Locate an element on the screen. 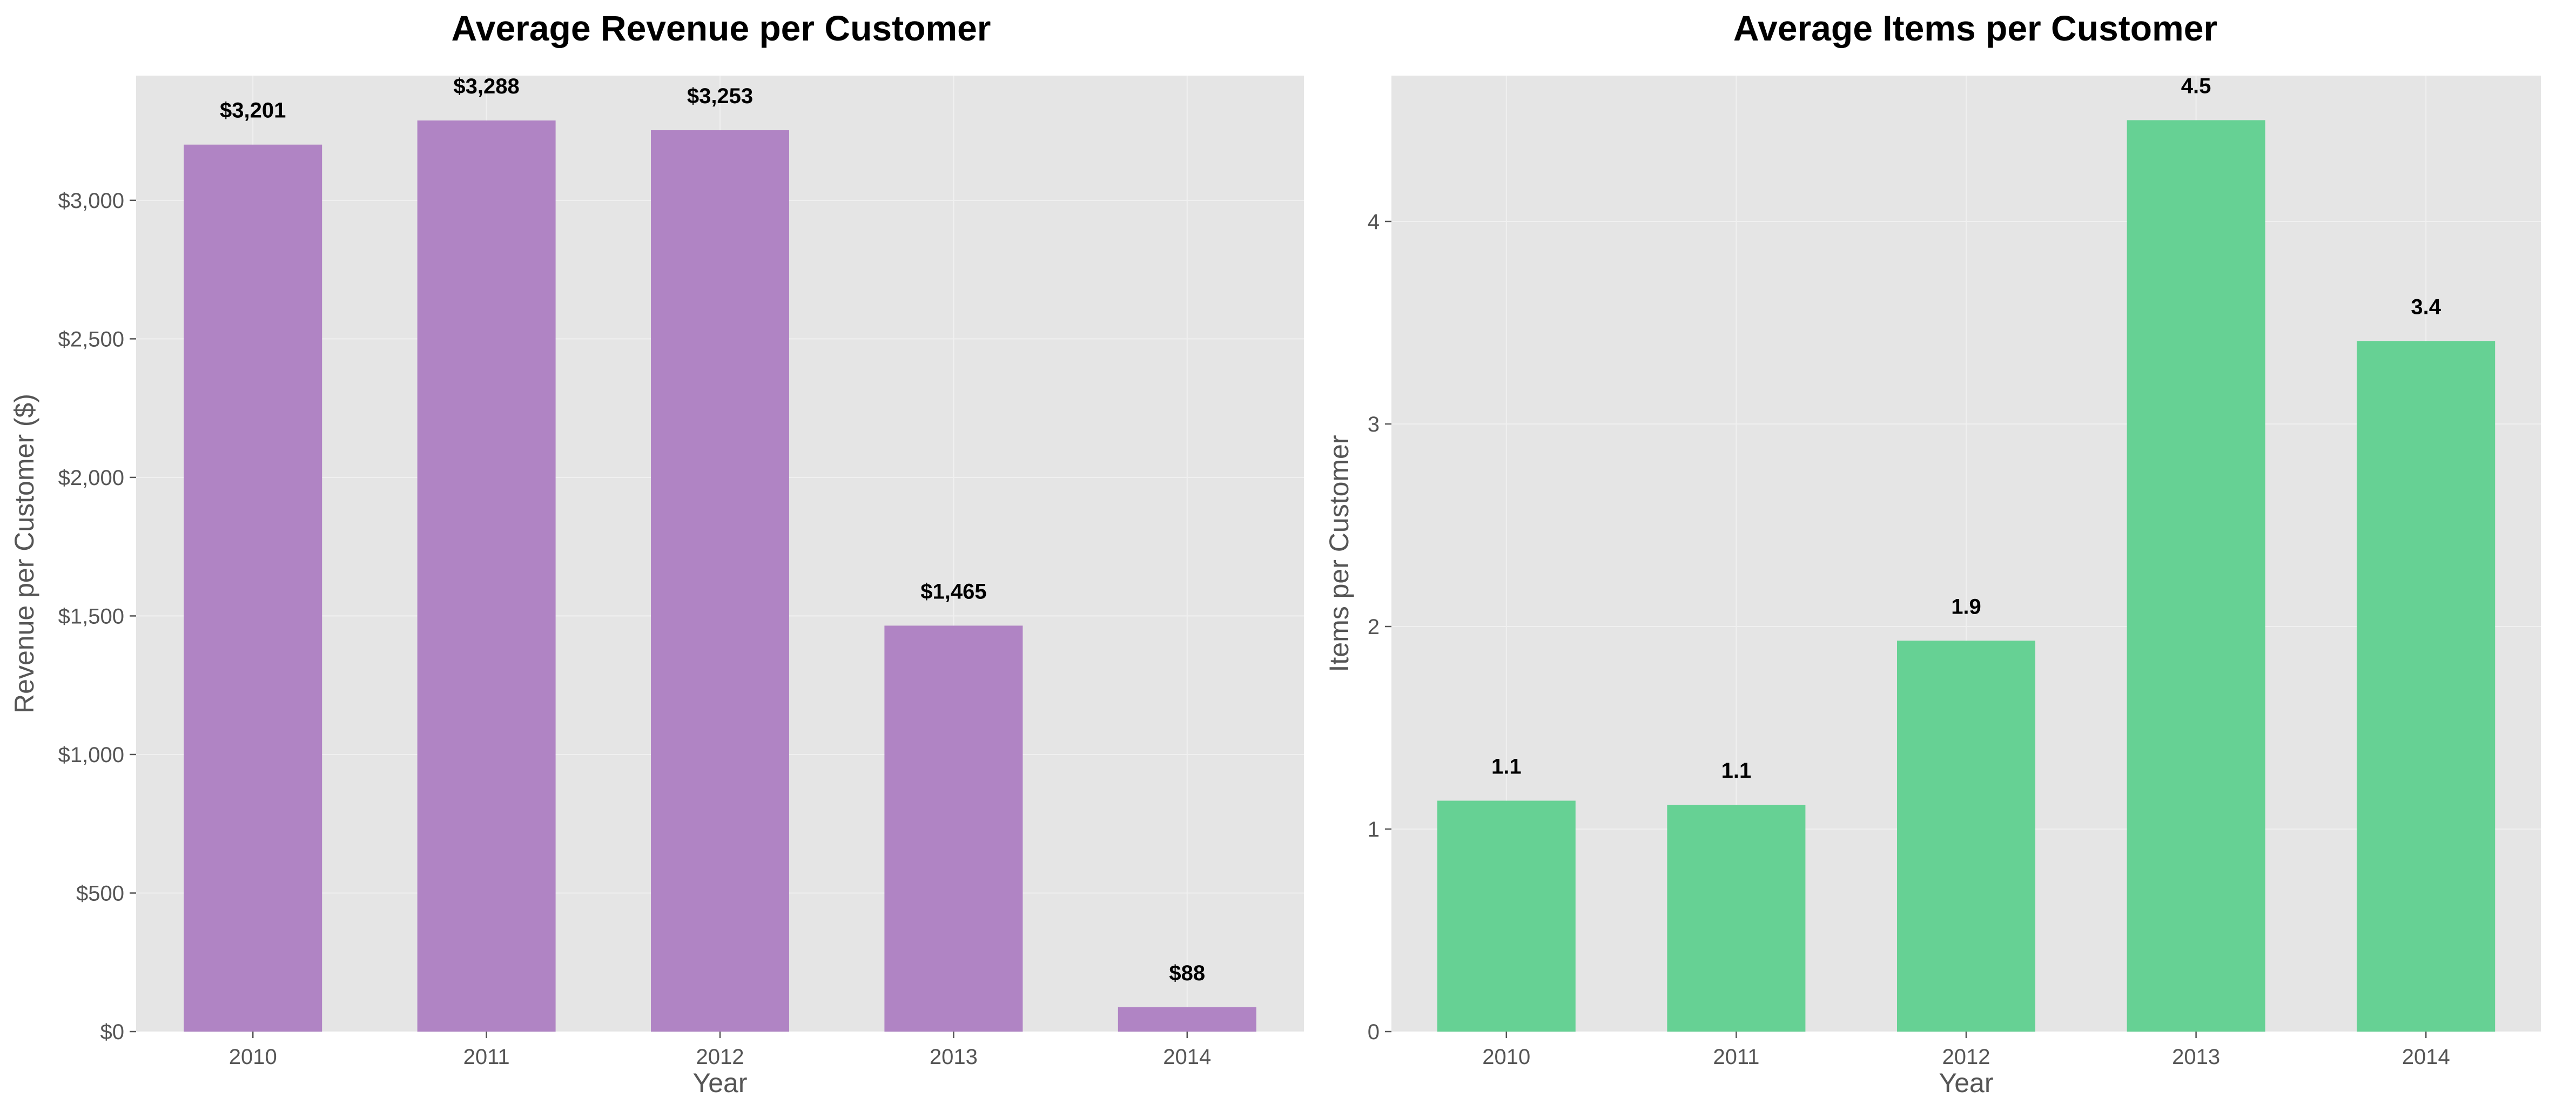 The image size is (2576, 1118). y-tick-label: 4 is located at coordinates (1374, 222).